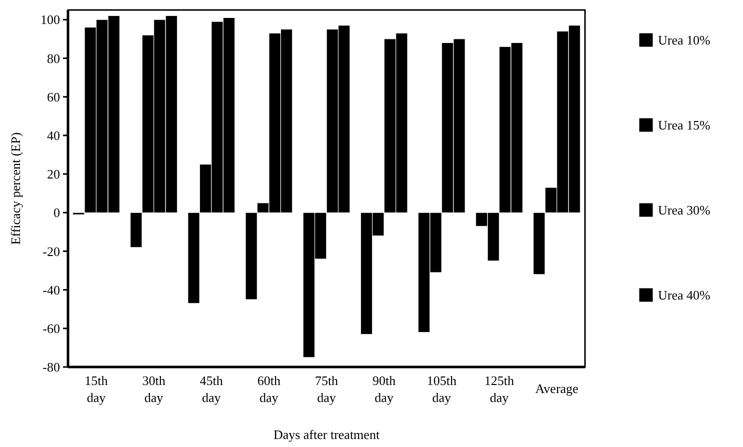 The image size is (743, 447). Describe the element at coordinates (684, 125) in the screenshot. I see `legend-label: Urea 15%` at that location.